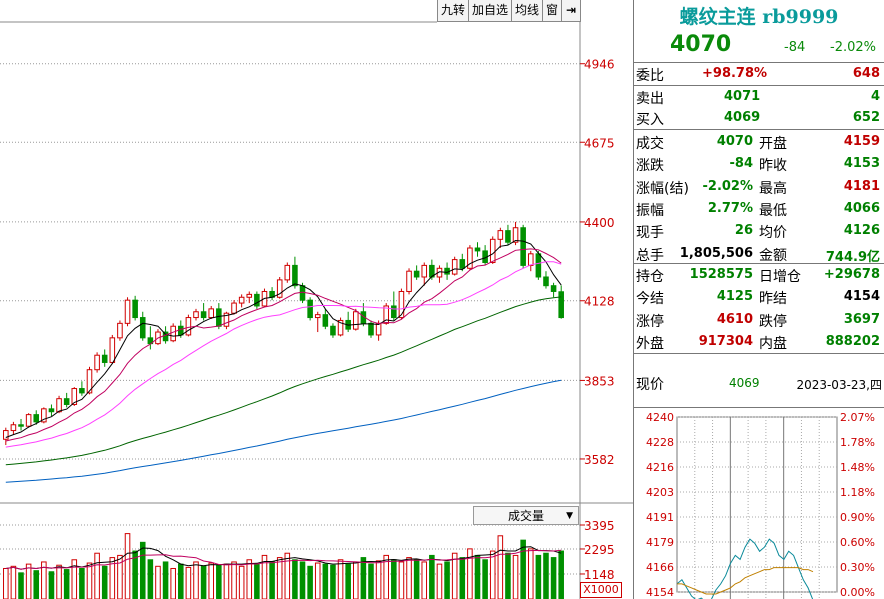  Describe the element at coordinates (773, 343) in the screenshot. I see `stat-label: 内盘` at that location.